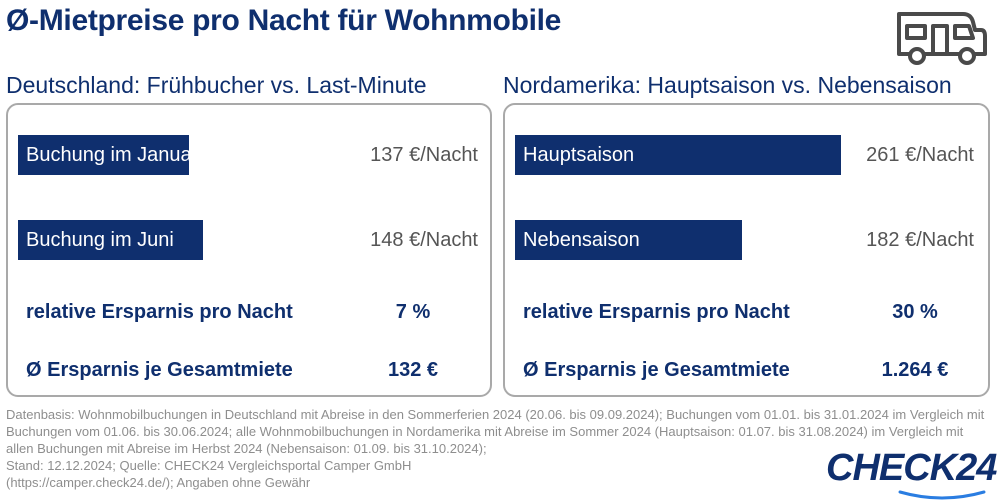 This screenshot has width=1000, height=503. I want to click on bar-value: 182 €/Nacht, so click(920, 240).